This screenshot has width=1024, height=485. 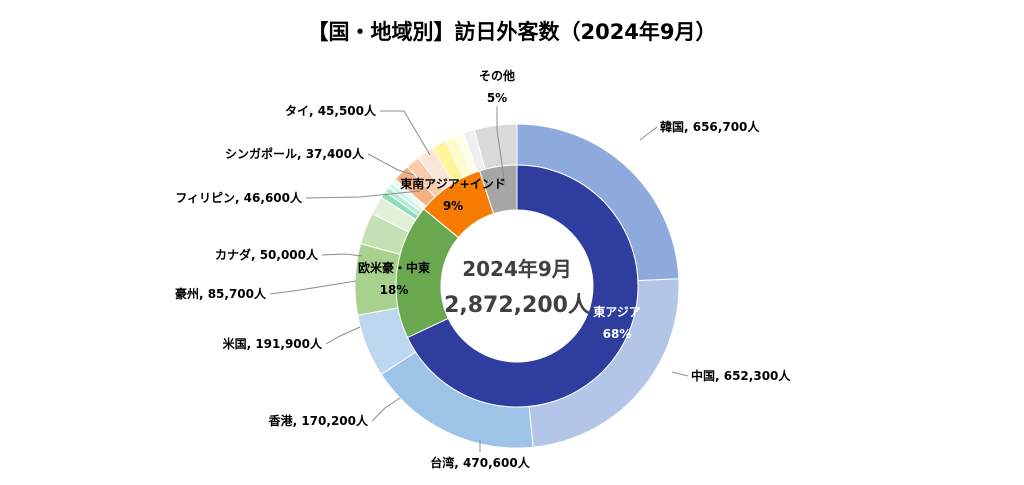 What do you see at coordinates (617, 334) in the screenshot?
I see `inner-slice-pct-label: 68%` at bounding box center [617, 334].